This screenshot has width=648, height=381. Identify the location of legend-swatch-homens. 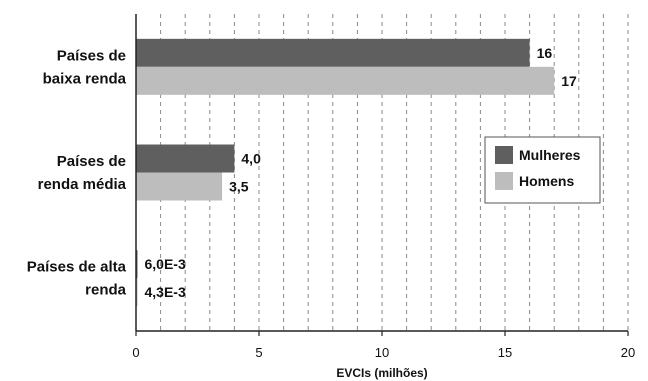
(504, 181).